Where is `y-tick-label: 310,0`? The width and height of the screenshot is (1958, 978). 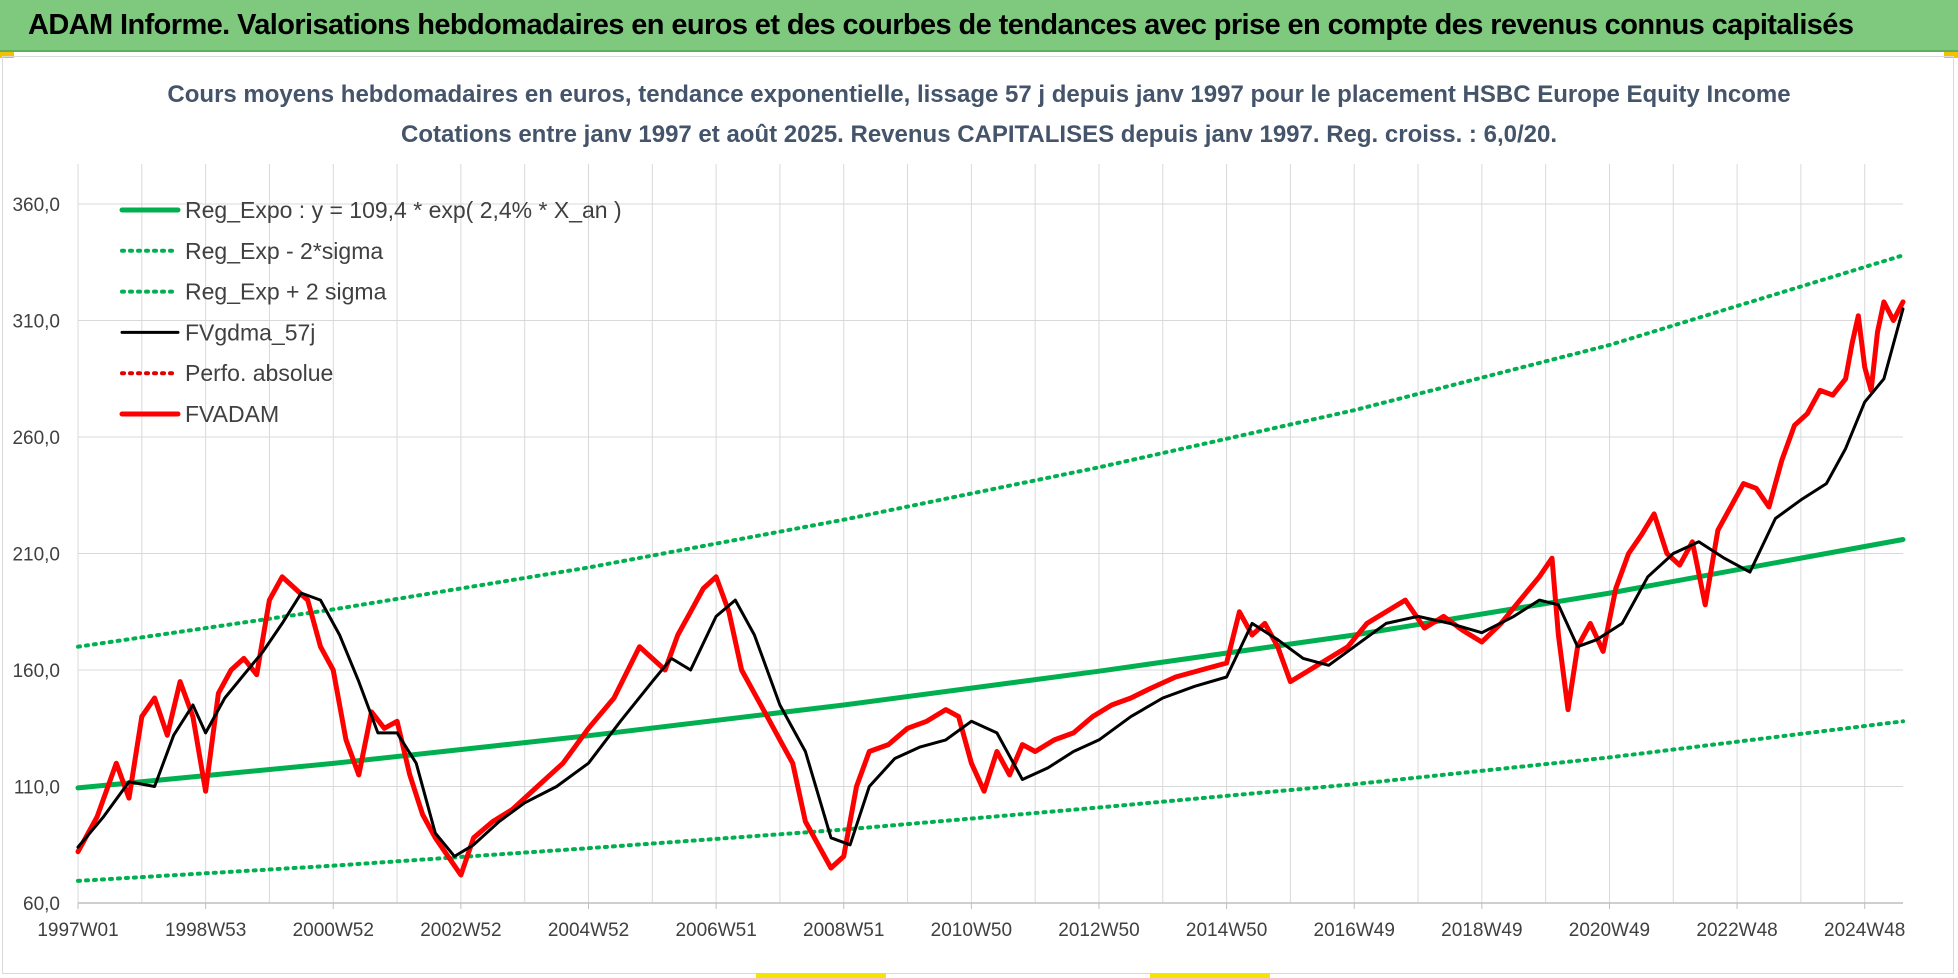 y-tick-label: 310,0 is located at coordinates (36, 322).